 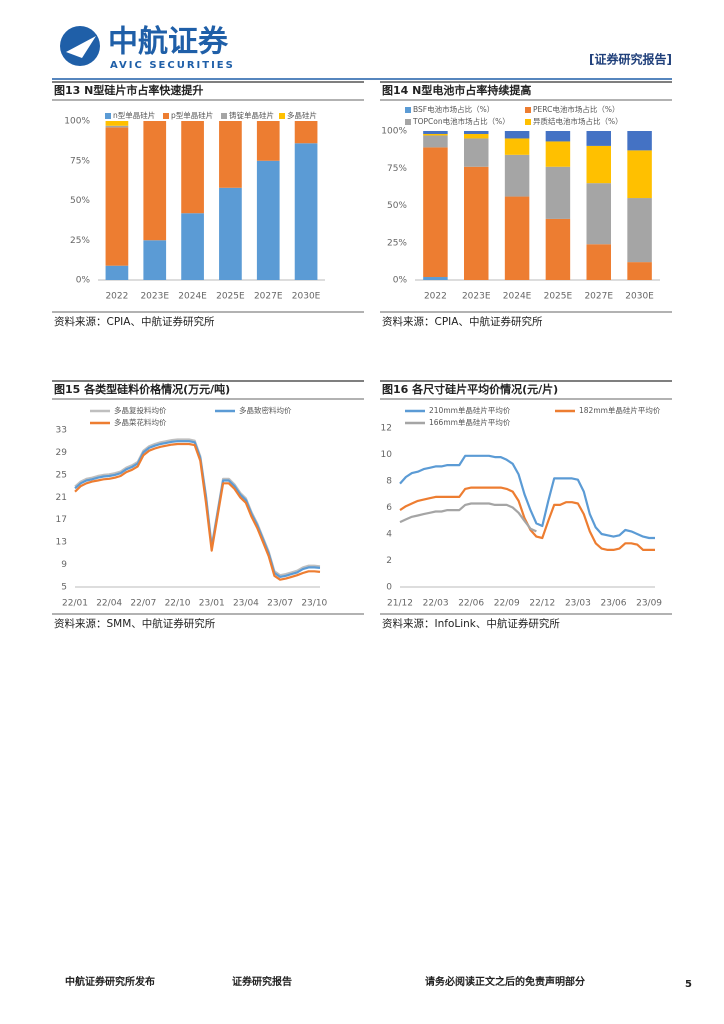 I want to click on legend-label: PERC电池市场占比（%）, so click(x=576, y=109).